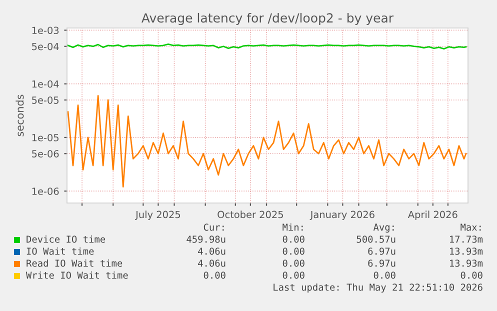  I want to click on y-tick-label: 5e-05, so click(45, 100).